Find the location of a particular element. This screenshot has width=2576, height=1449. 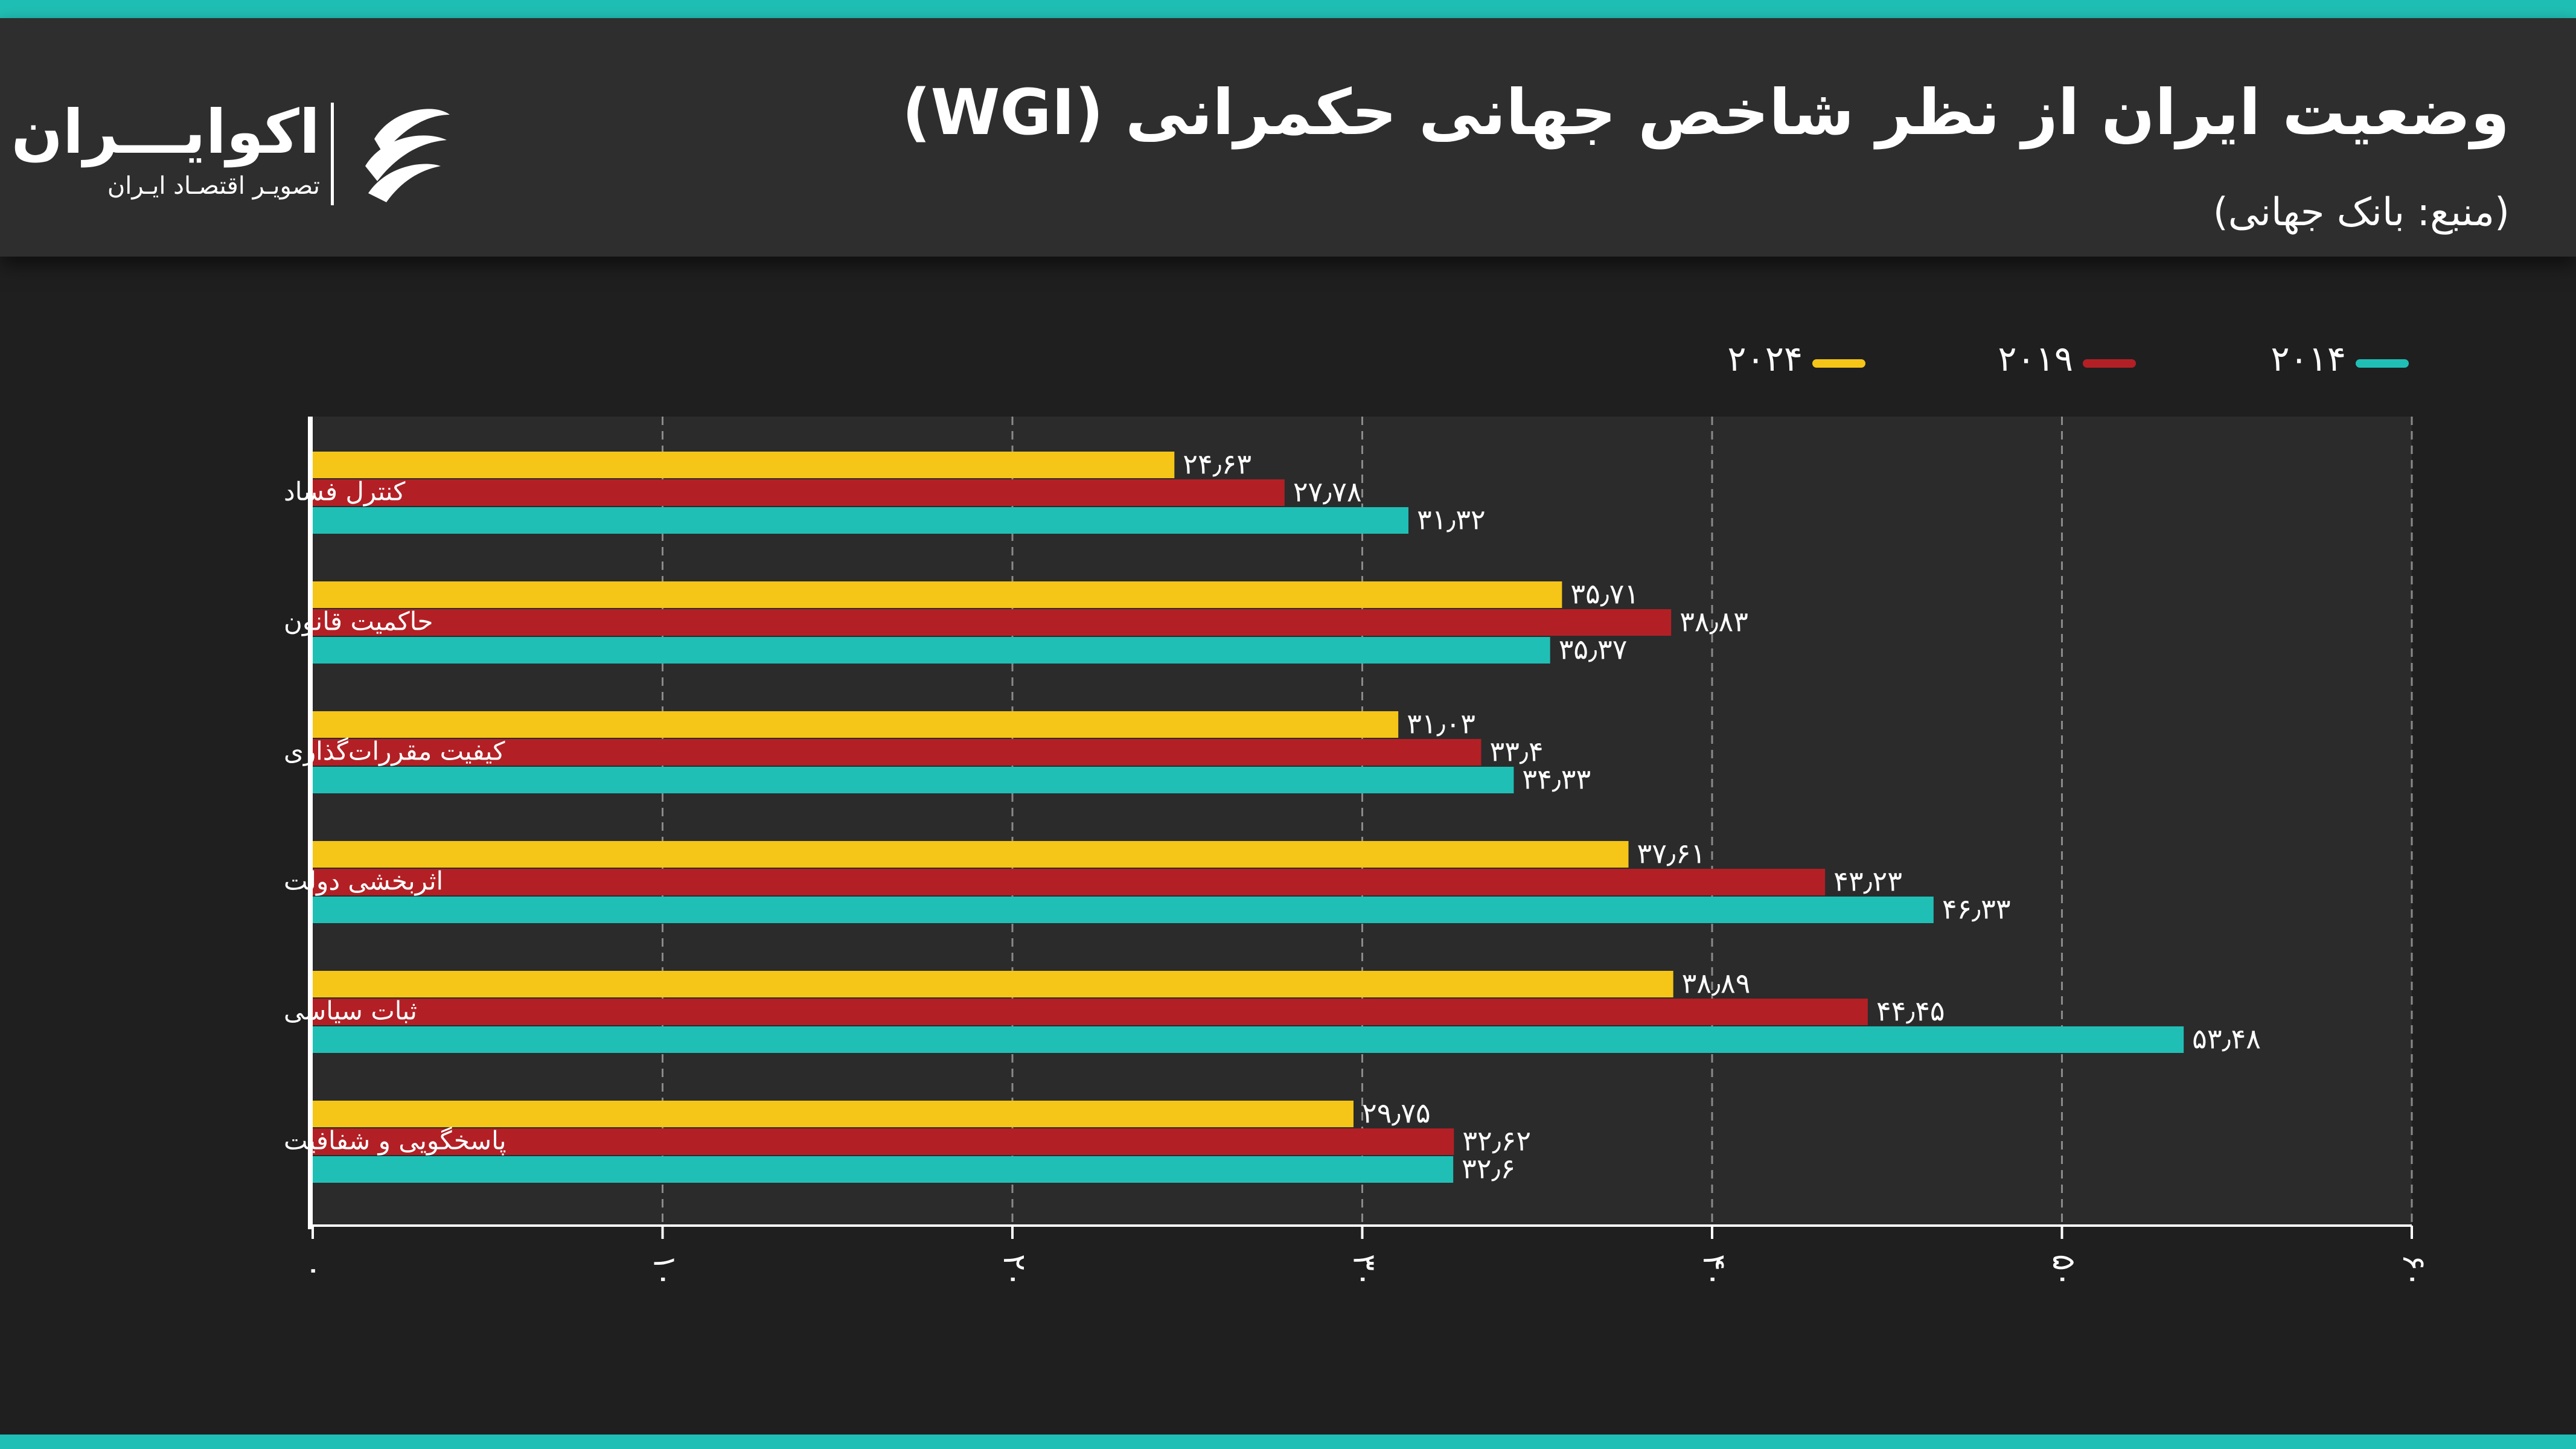

data-label: ۲۹٫۷۵ is located at coordinates (1397, 1114).